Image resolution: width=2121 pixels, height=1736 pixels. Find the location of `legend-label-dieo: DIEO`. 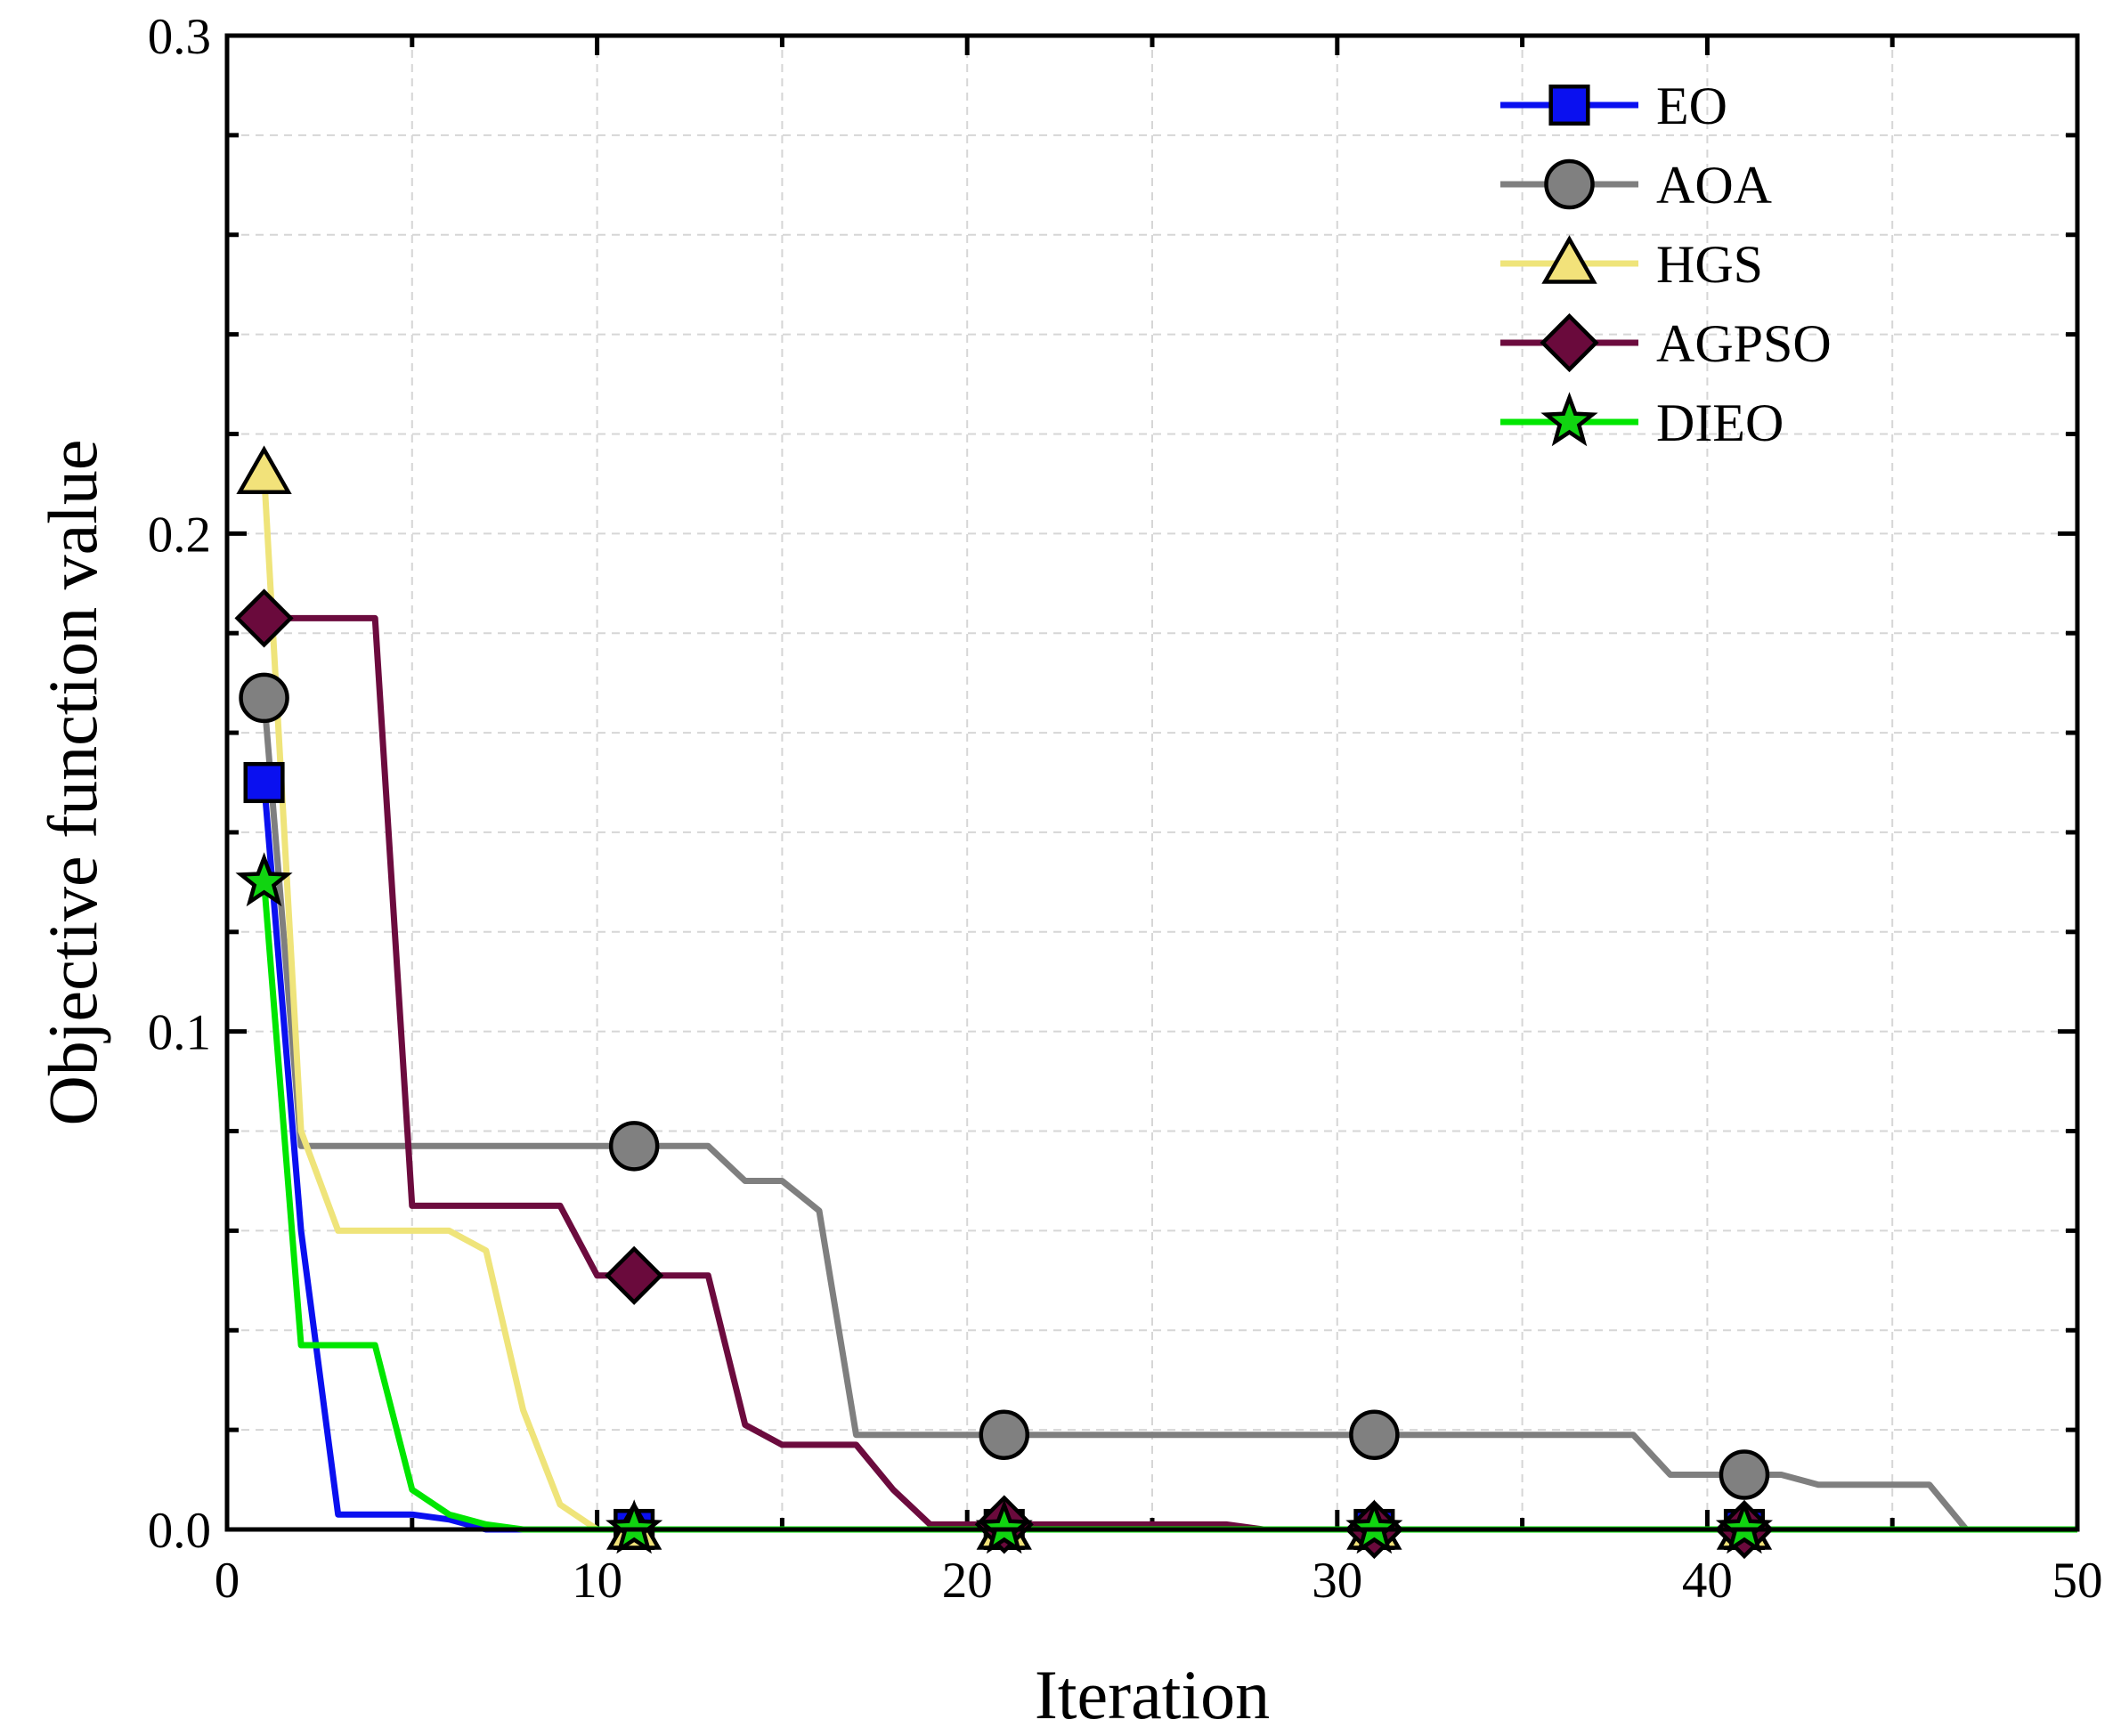

legend-label-dieo: DIEO is located at coordinates (1720, 422).